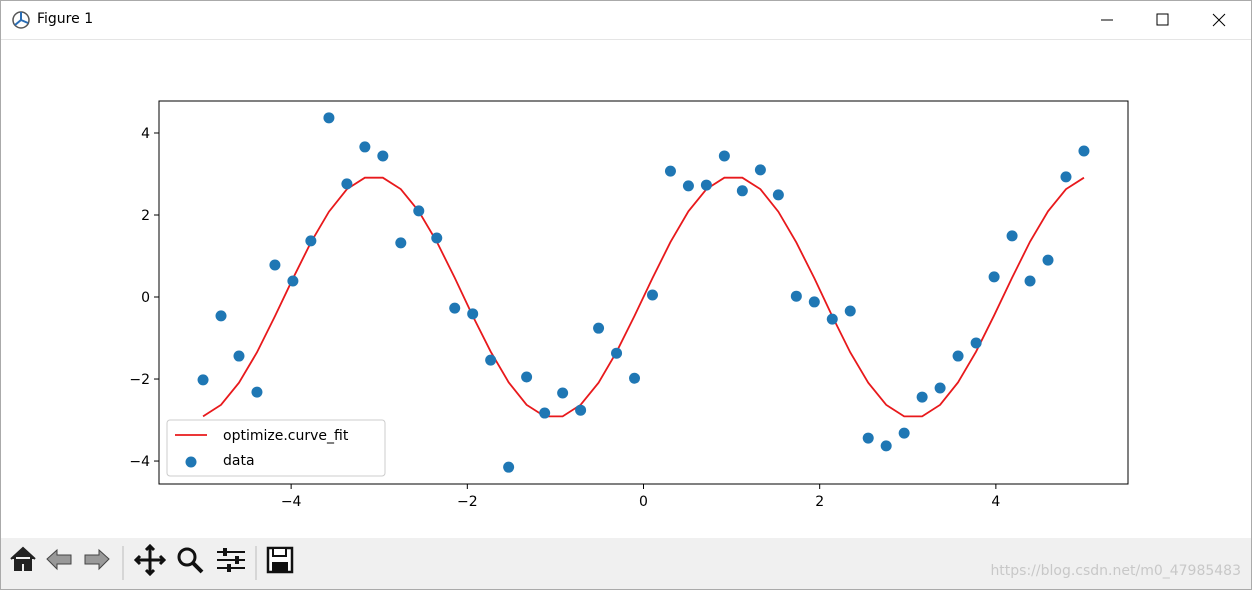 The width and height of the screenshot is (1252, 590). Describe the element at coordinates (1219, 20) in the screenshot. I see `close` at that location.